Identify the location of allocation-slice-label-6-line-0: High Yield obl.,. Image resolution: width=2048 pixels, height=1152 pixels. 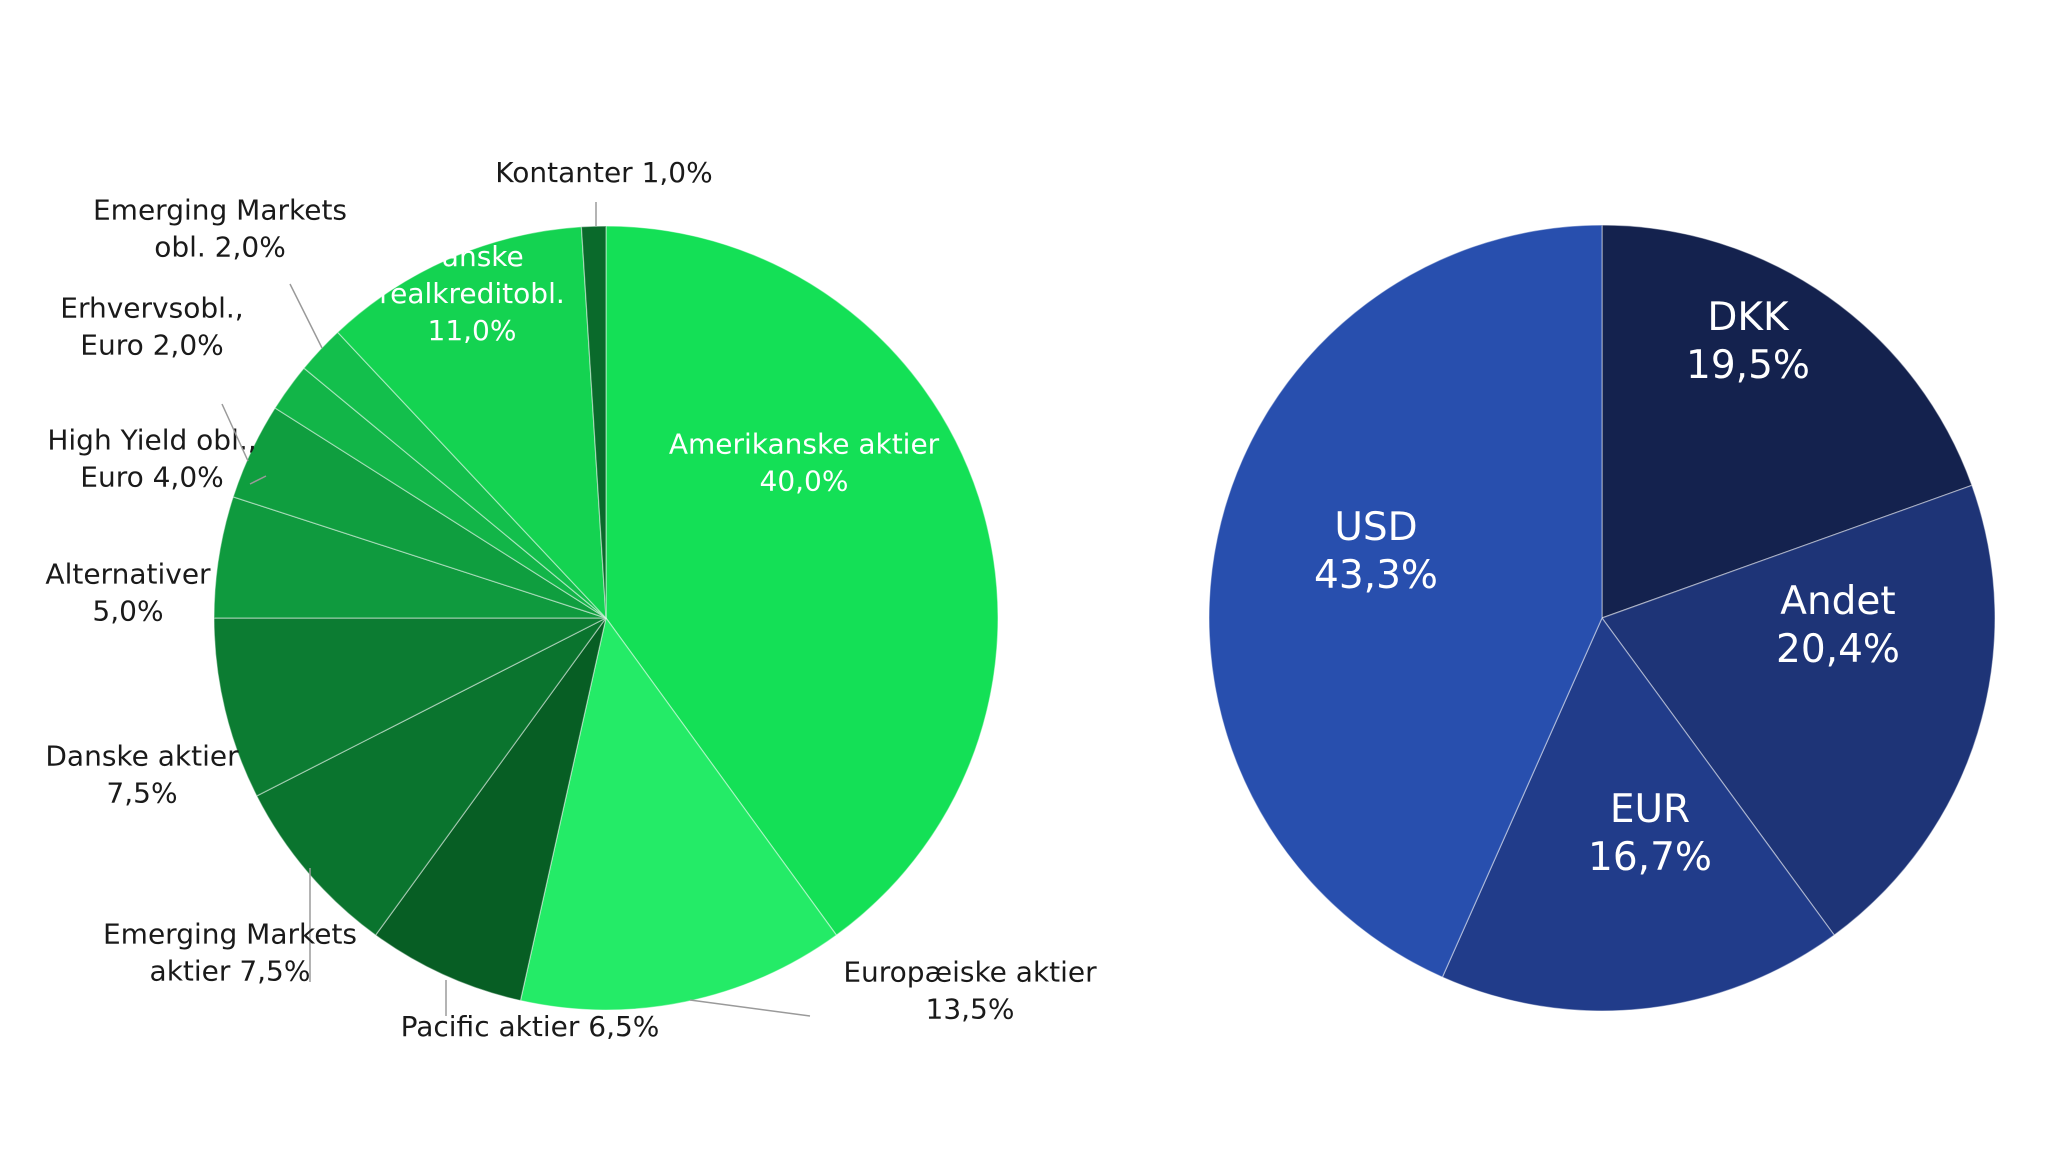
(151, 440).